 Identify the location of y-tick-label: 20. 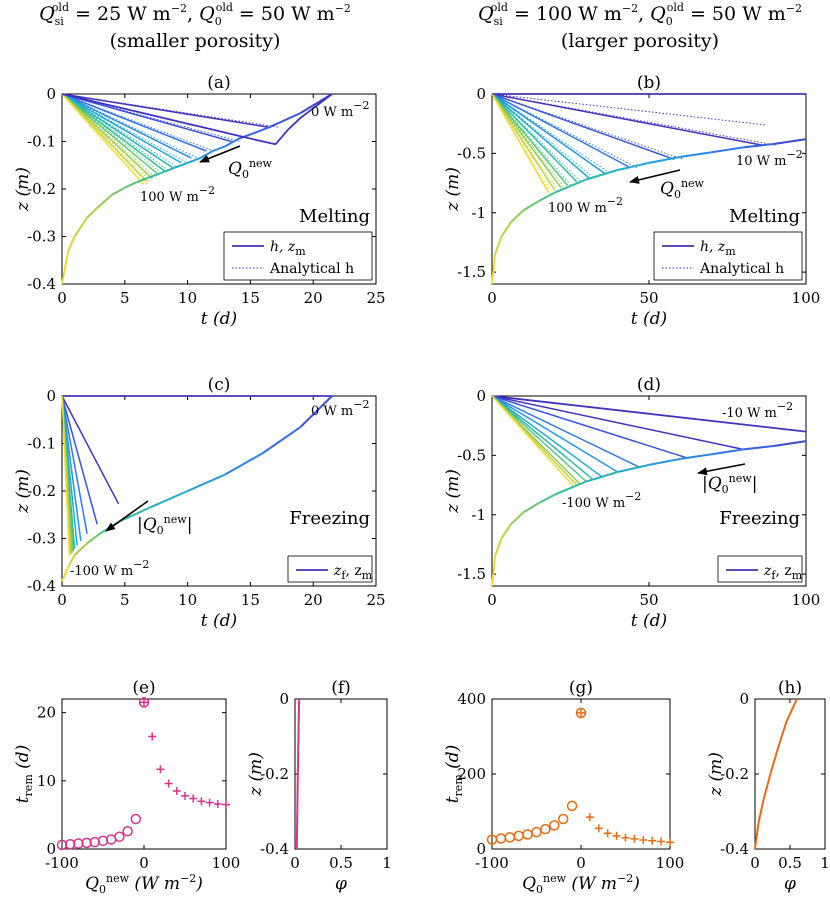
(46, 713).